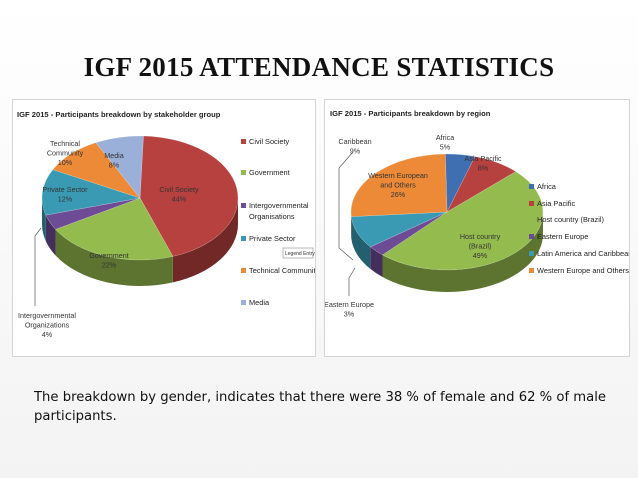  I want to click on pie-slice-intergovernmental-organisations, so click(93, 213).